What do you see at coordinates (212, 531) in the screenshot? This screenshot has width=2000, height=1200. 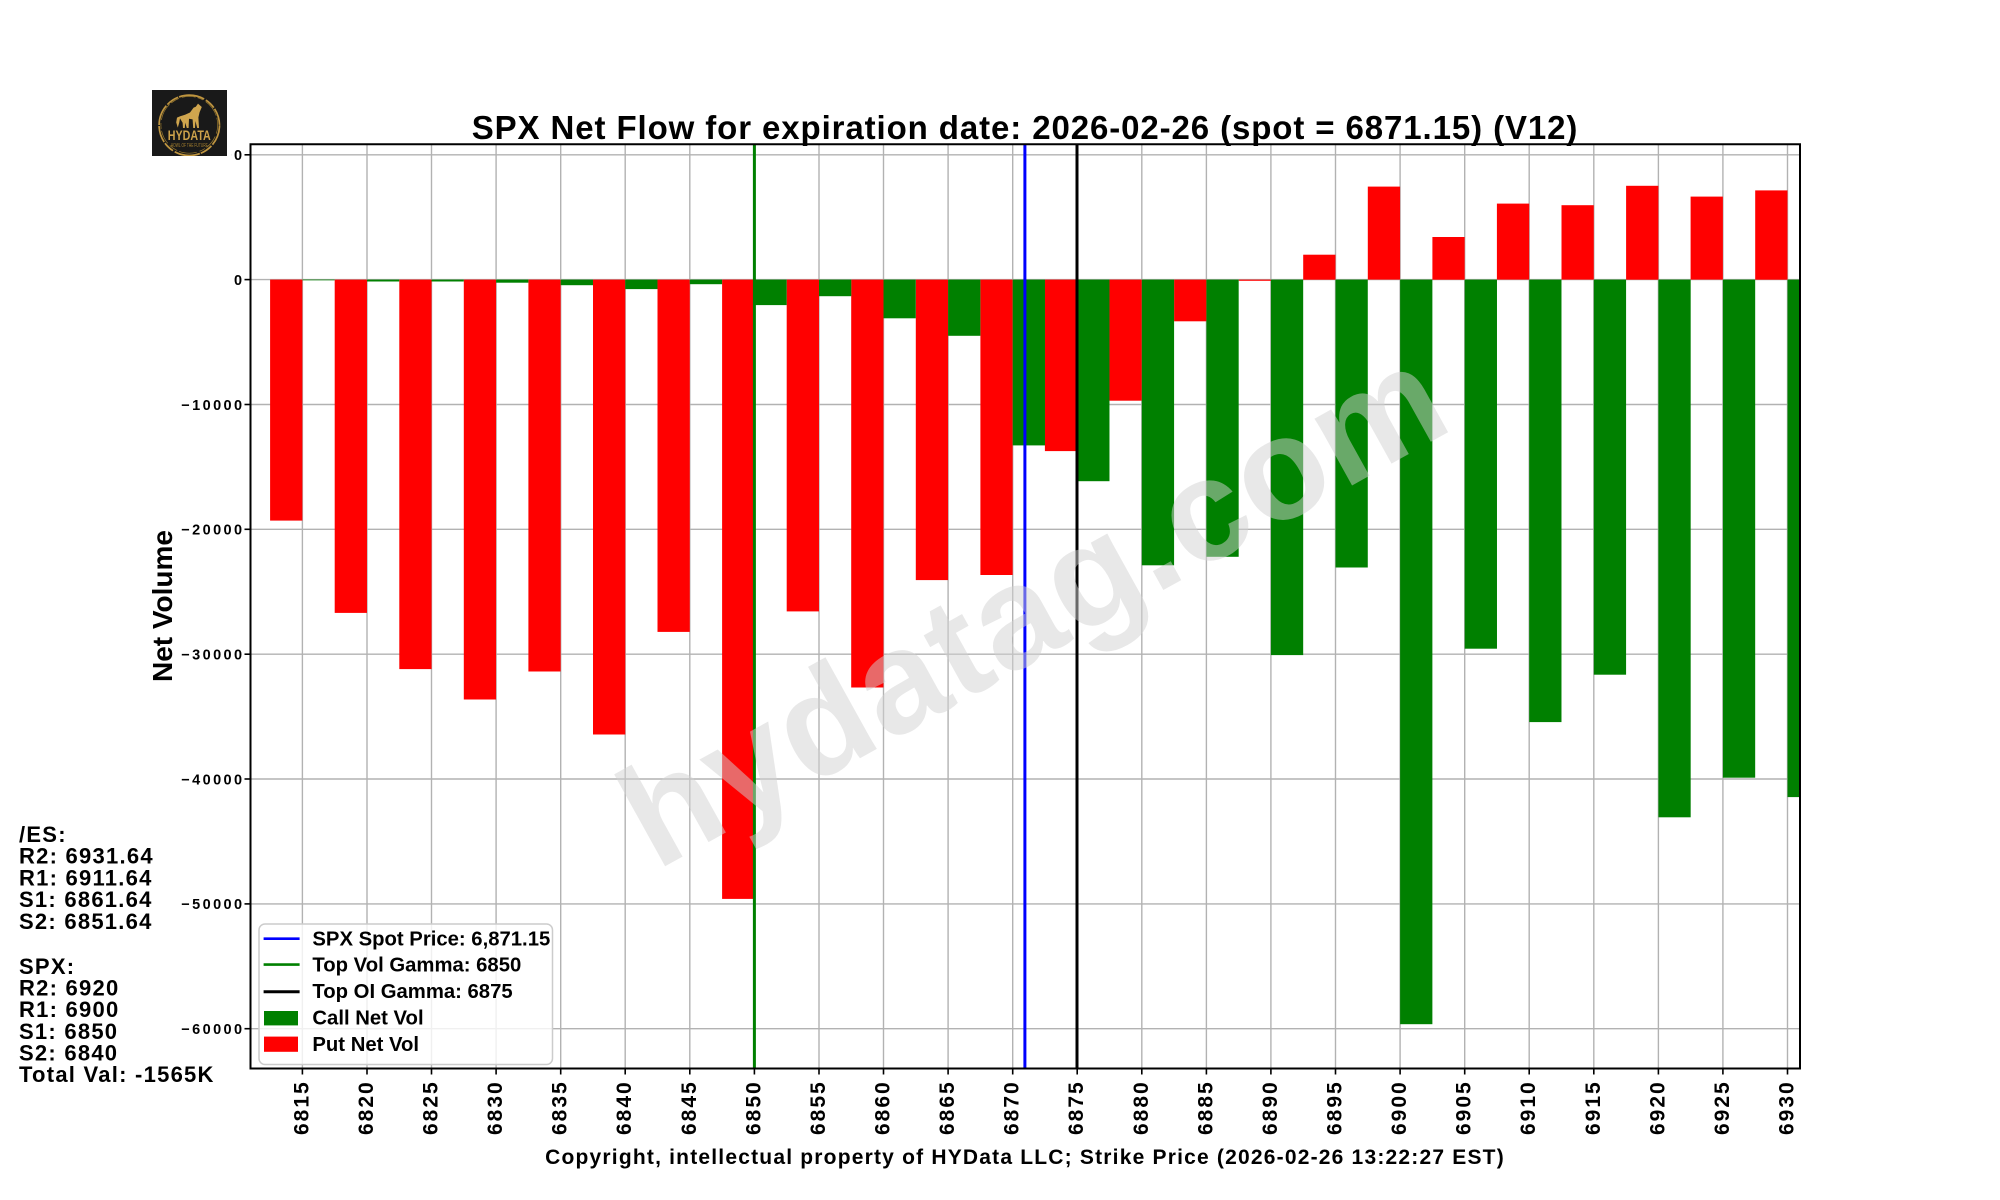 I see `svg-text: −20000` at bounding box center [212, 531].